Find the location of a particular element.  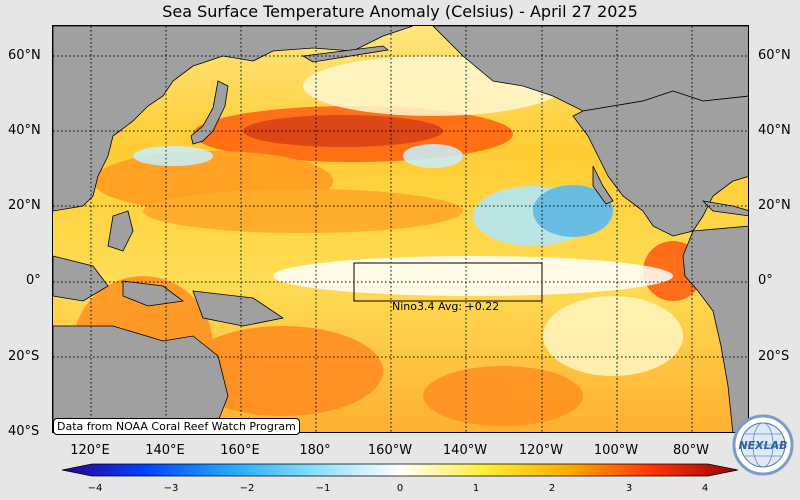

lon-label-160w: 160°W is located at coordinates (390, 450).